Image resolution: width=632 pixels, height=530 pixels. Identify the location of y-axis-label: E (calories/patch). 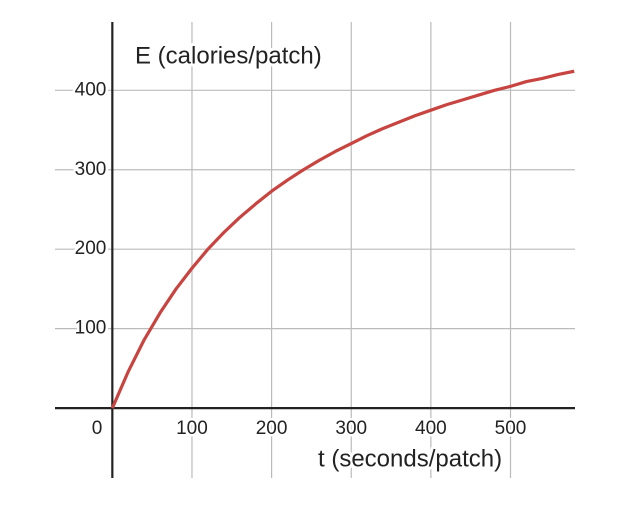
(228, 55).